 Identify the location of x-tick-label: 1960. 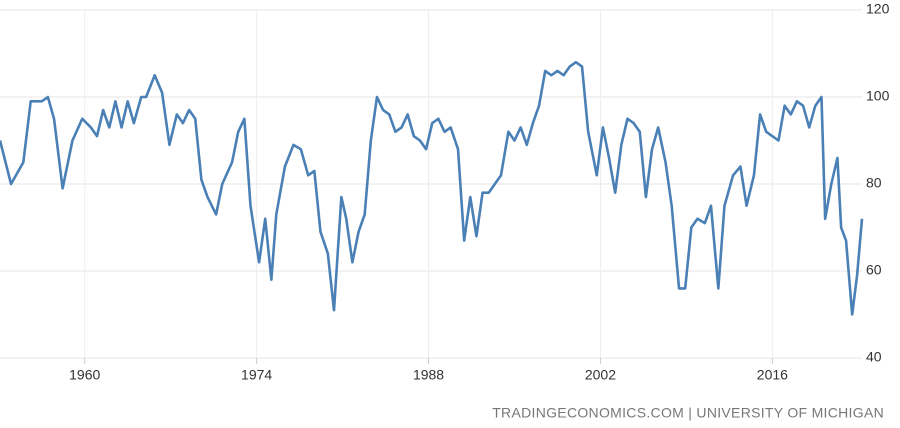
(84, 375).